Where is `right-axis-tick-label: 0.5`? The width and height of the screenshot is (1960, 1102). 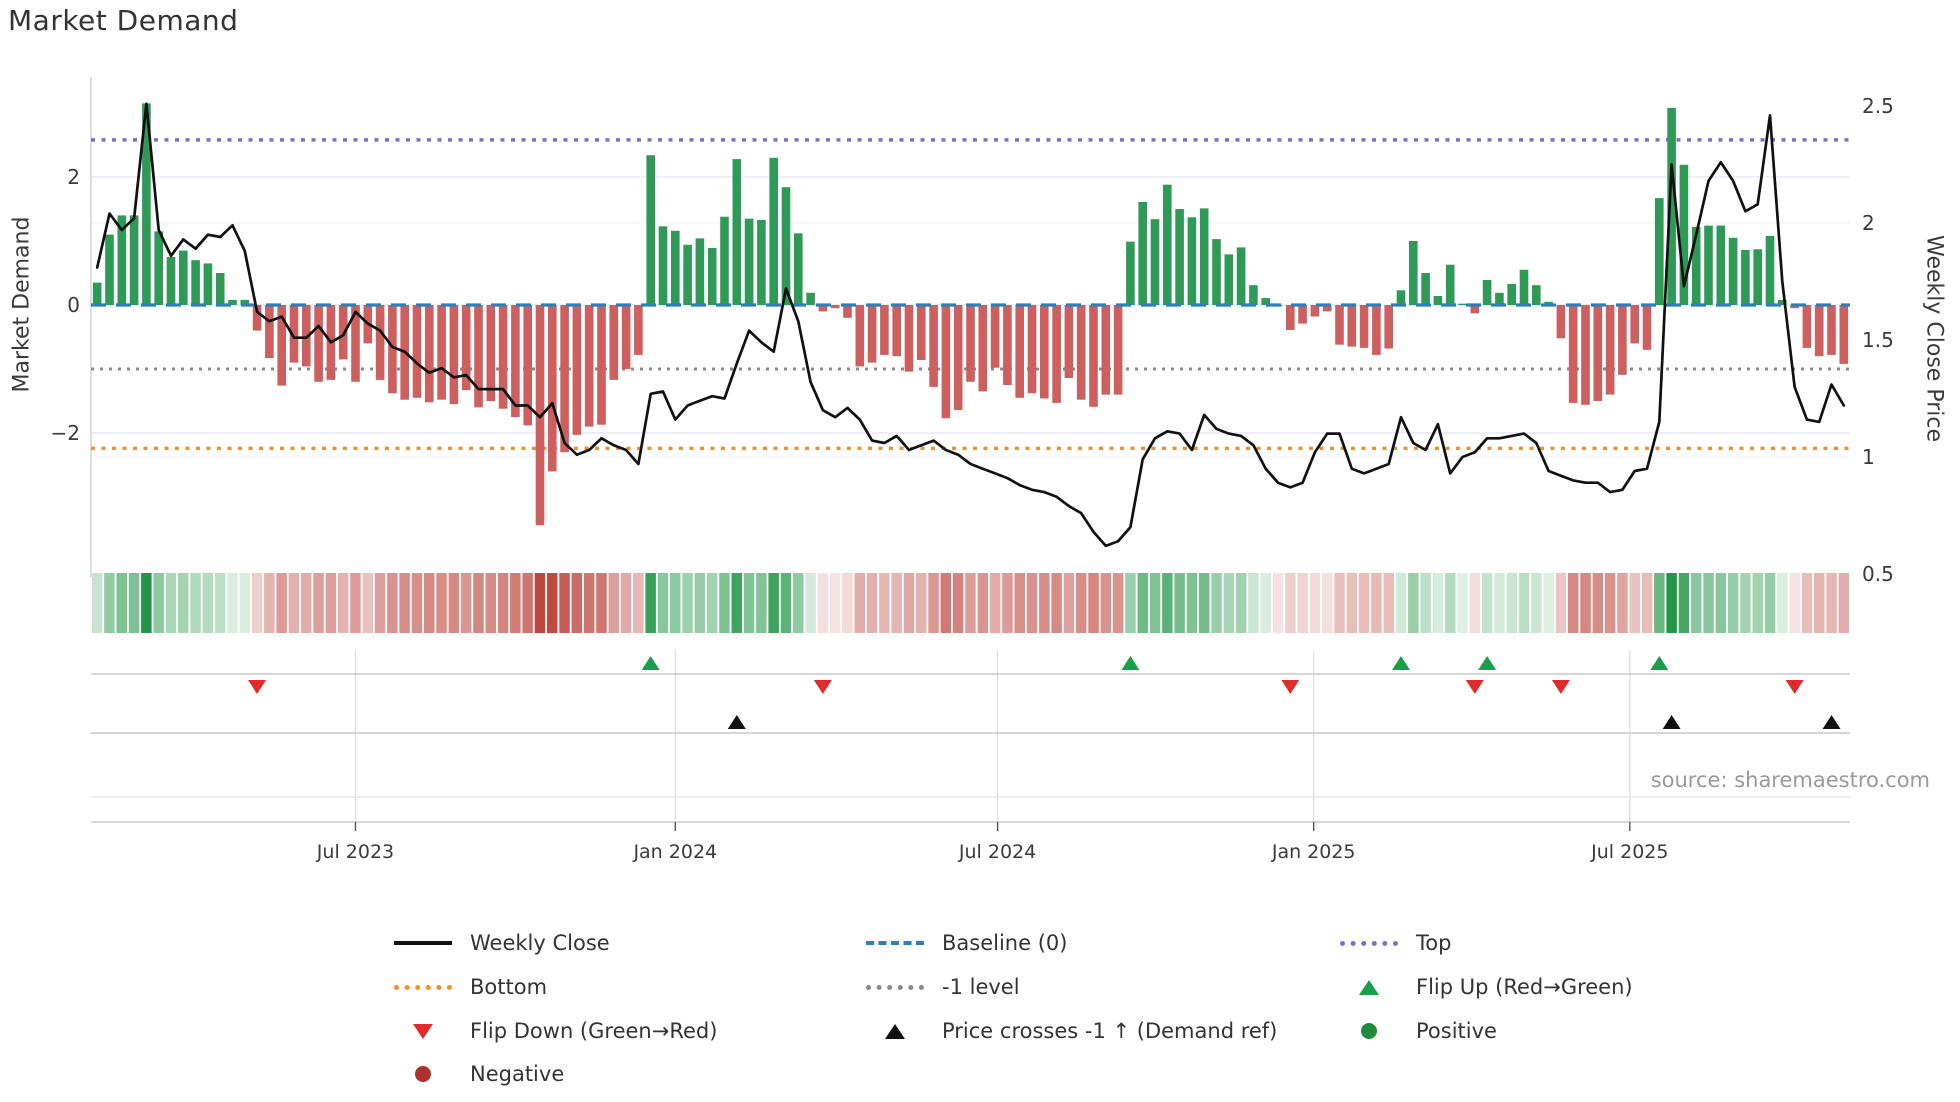 right-axis-tick-label: 0.5 is located at coordinates (1878, 574).